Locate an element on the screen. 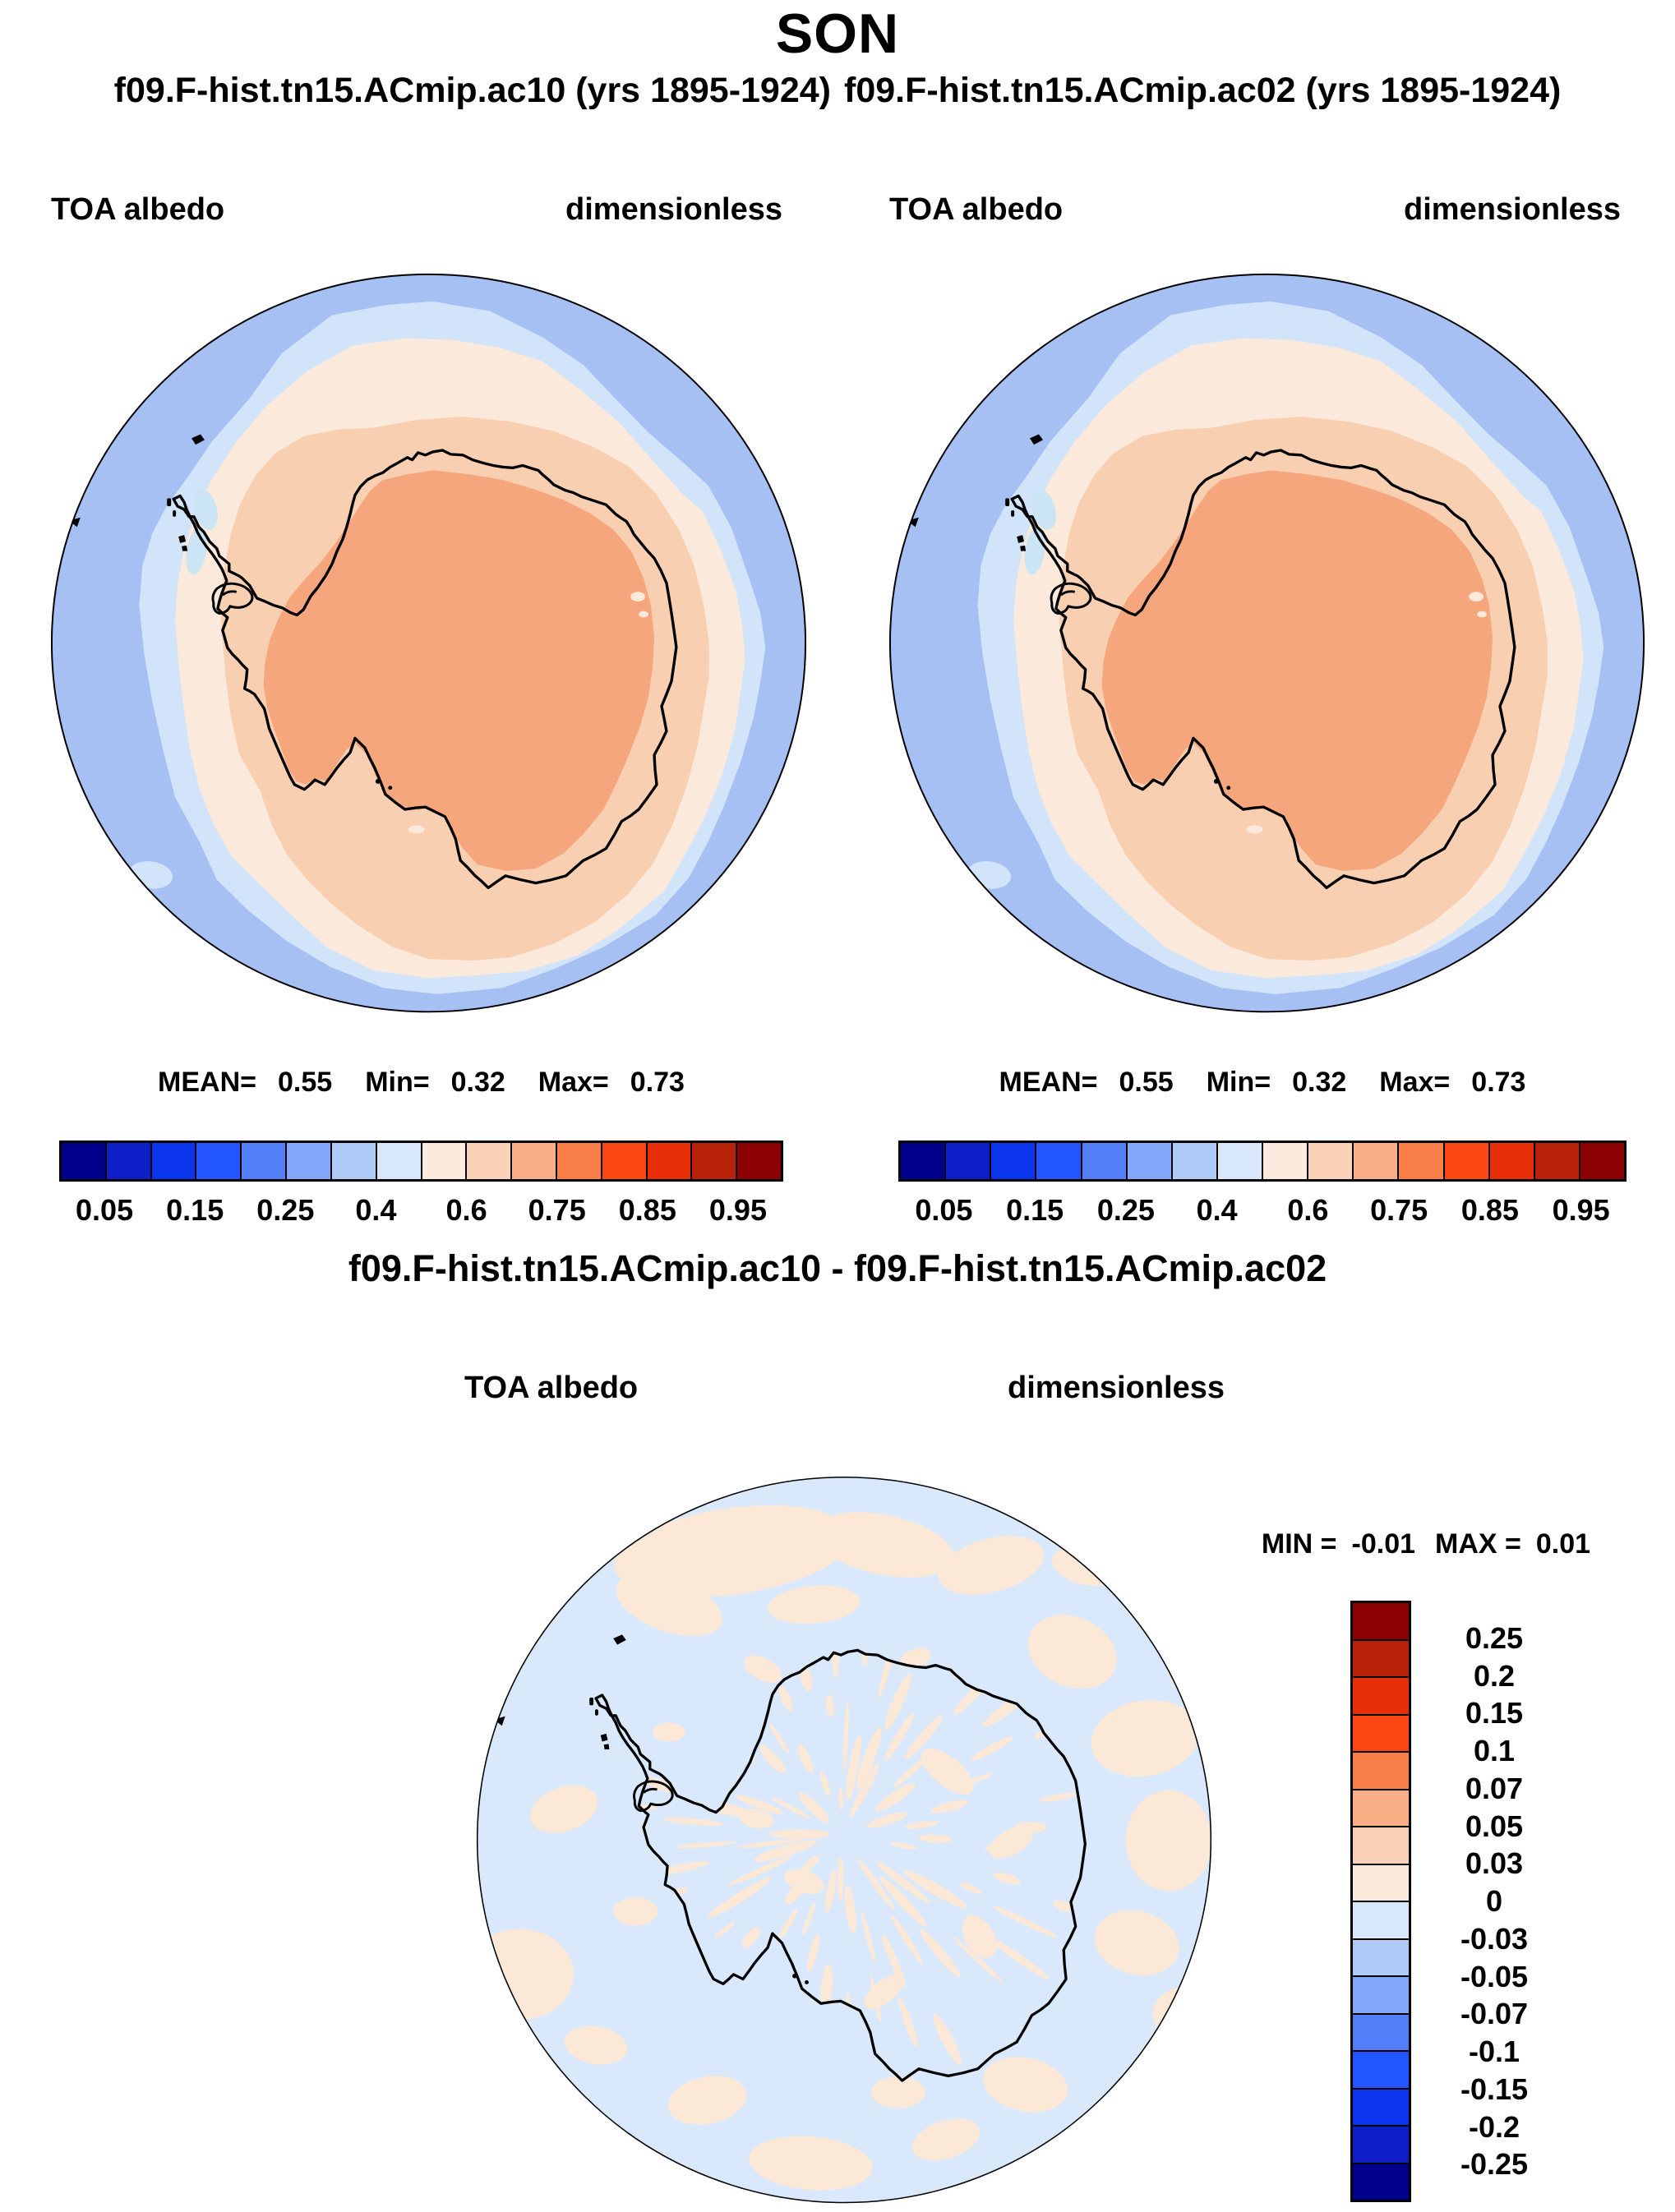 The image size is (1675, 2212). diff-colorbar is located at coordinates (1380, 1902).